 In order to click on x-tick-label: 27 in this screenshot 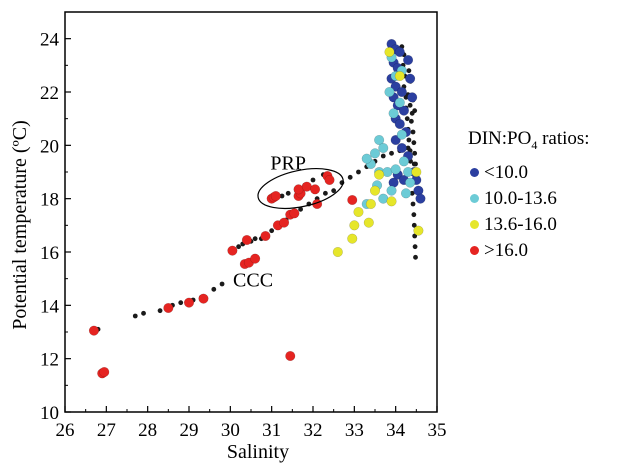, I will do `click(106, 430)`.